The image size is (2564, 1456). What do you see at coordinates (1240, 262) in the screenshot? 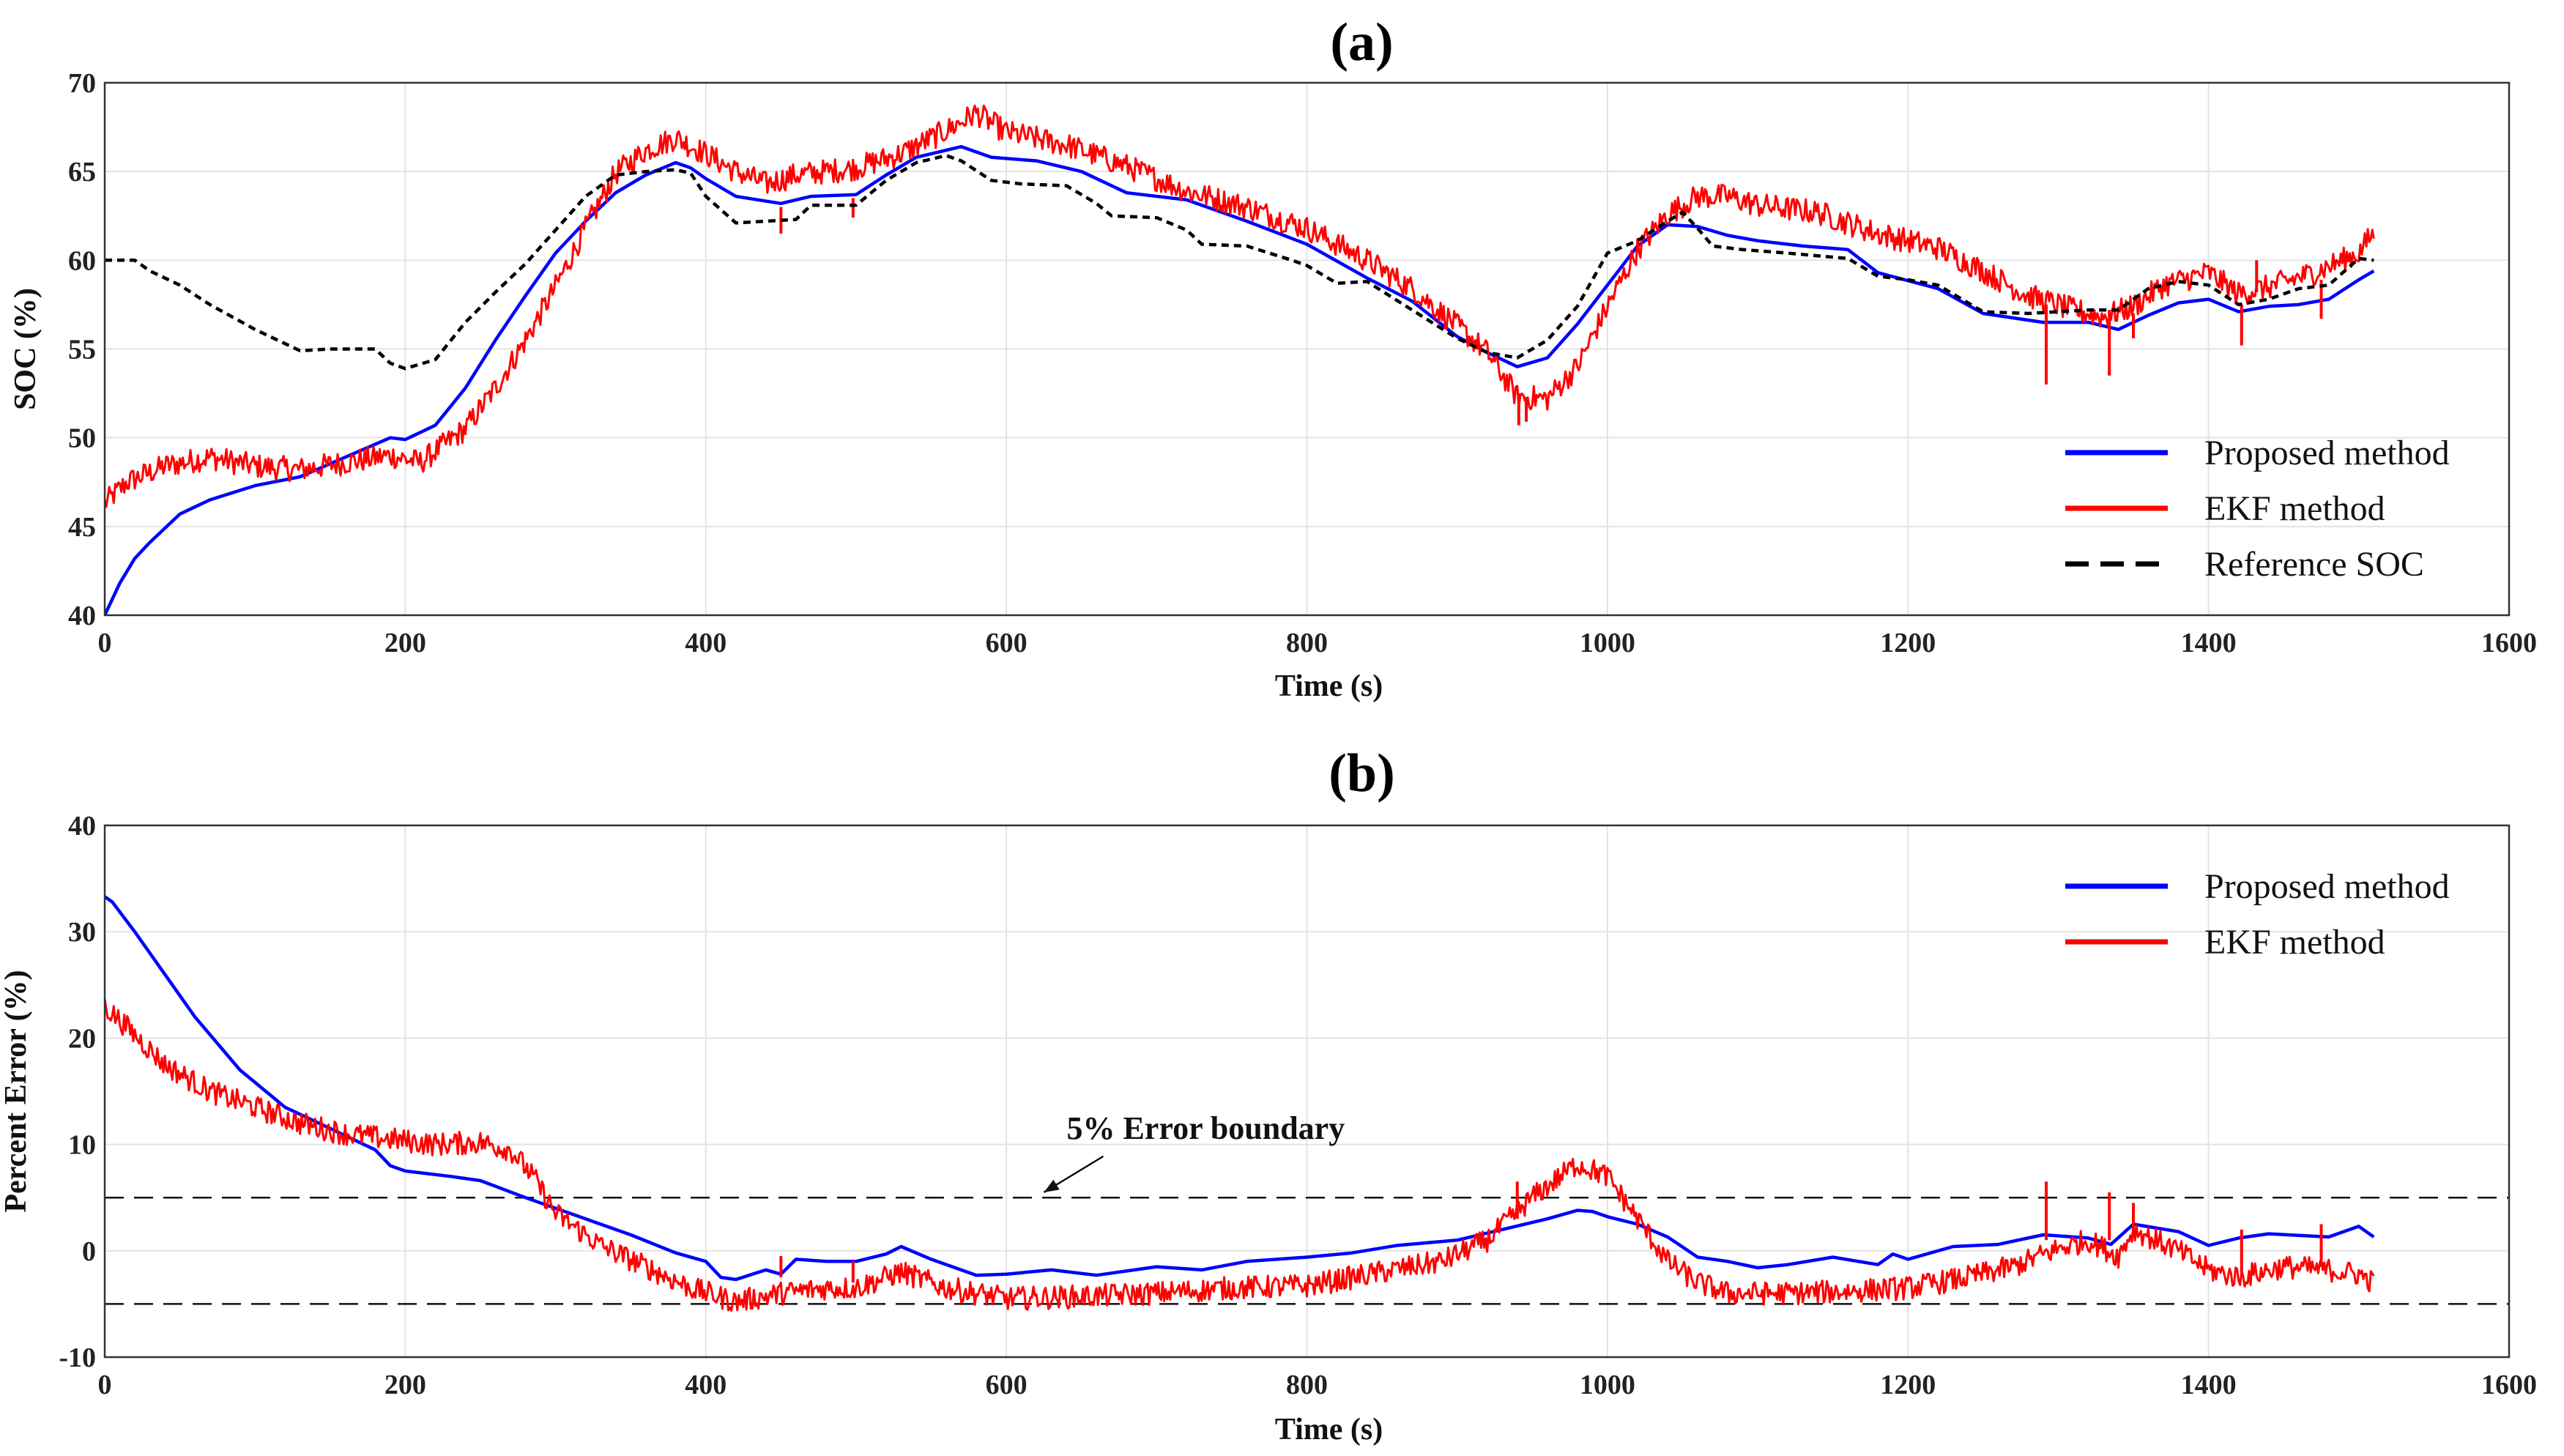
I see `series-line-reference-soc` at bounding box center [1240, 262].